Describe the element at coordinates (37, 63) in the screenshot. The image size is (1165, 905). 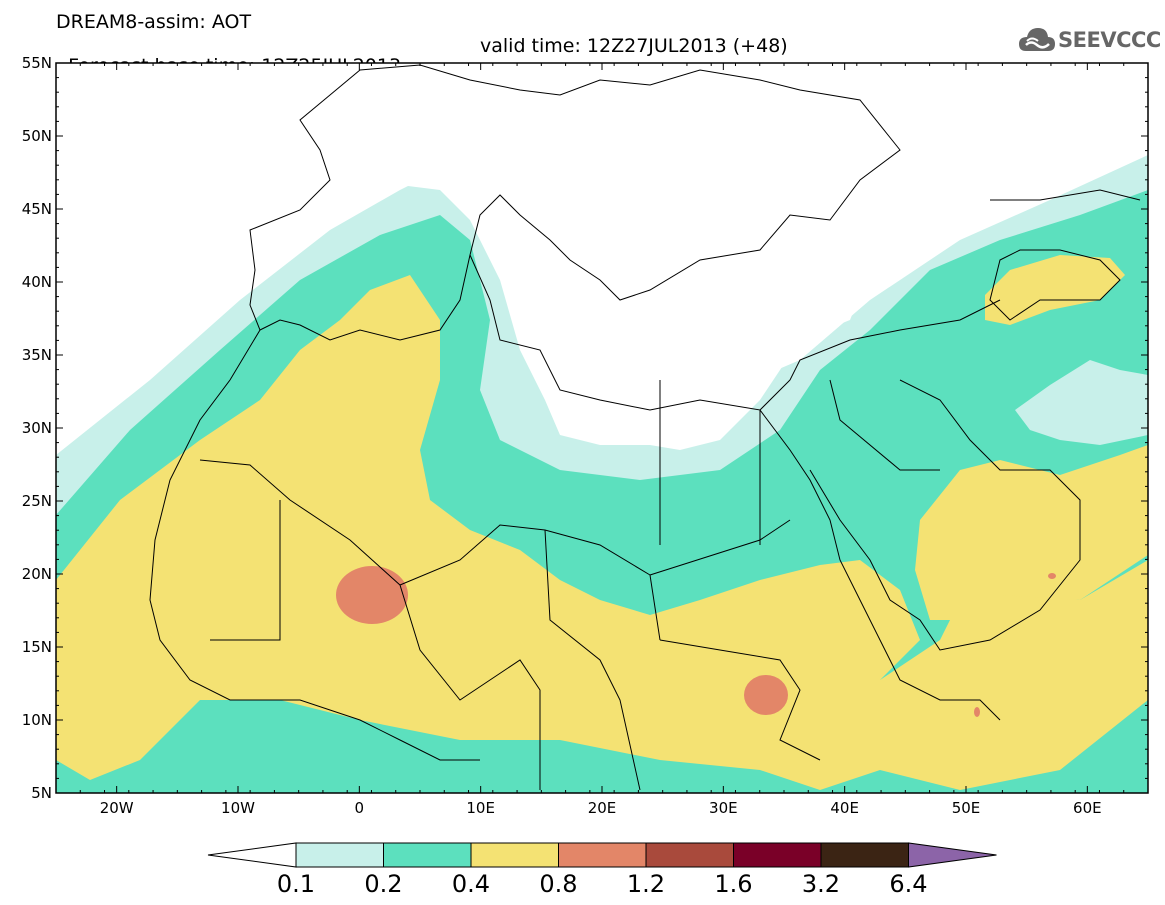
I see `lat-label: 55N` at that location.